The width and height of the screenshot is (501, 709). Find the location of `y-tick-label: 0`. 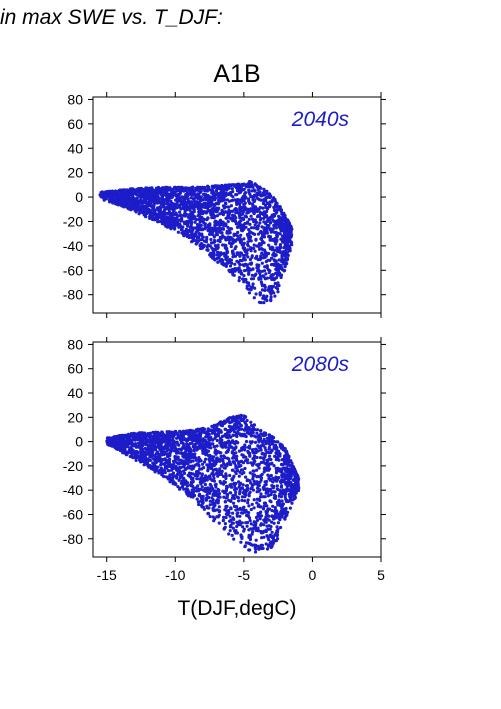

y-tick-label: 0 is located at coordinates (79, 197).